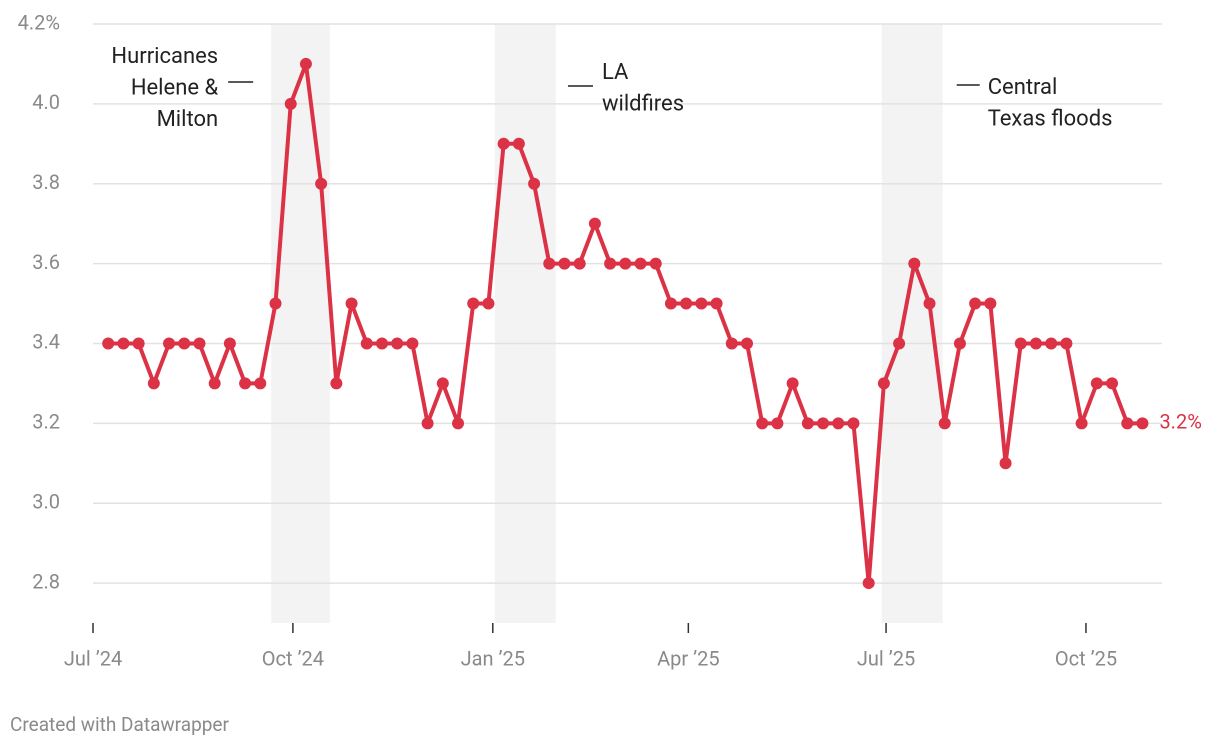 Image resolution: width=1220 pixels, height=750 pixels. I want to click on y-tick-label: 4.0, so click(46, 102).